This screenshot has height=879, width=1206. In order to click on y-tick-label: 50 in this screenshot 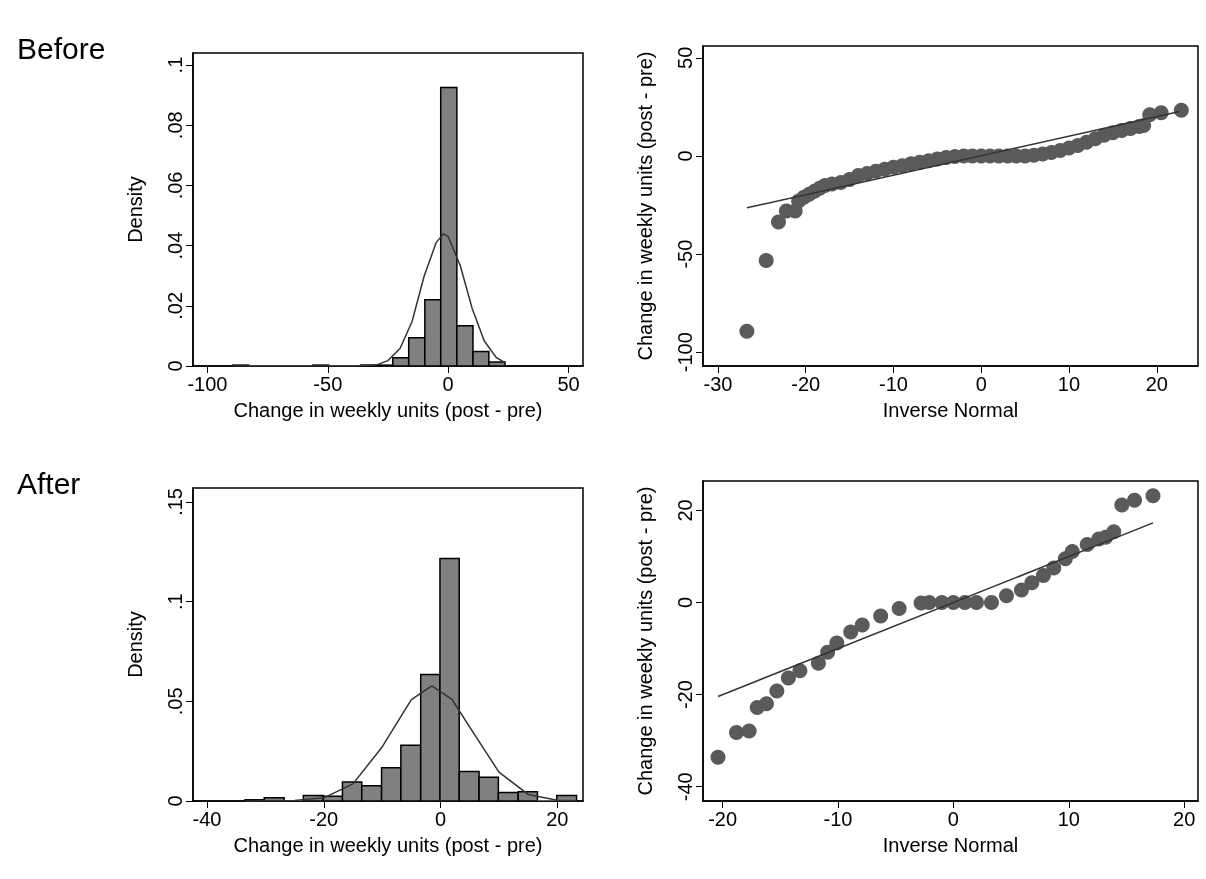, I will do `click(685, 57)`.